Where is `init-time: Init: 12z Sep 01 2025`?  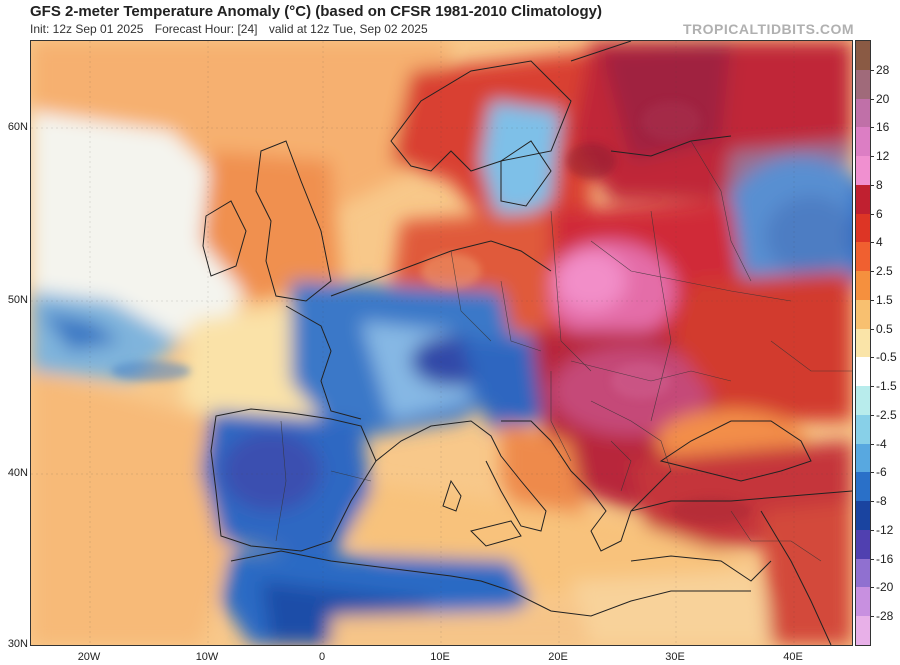
init-time: Init: 12z Sep 01 2025 is located at coordinates (87, 29).